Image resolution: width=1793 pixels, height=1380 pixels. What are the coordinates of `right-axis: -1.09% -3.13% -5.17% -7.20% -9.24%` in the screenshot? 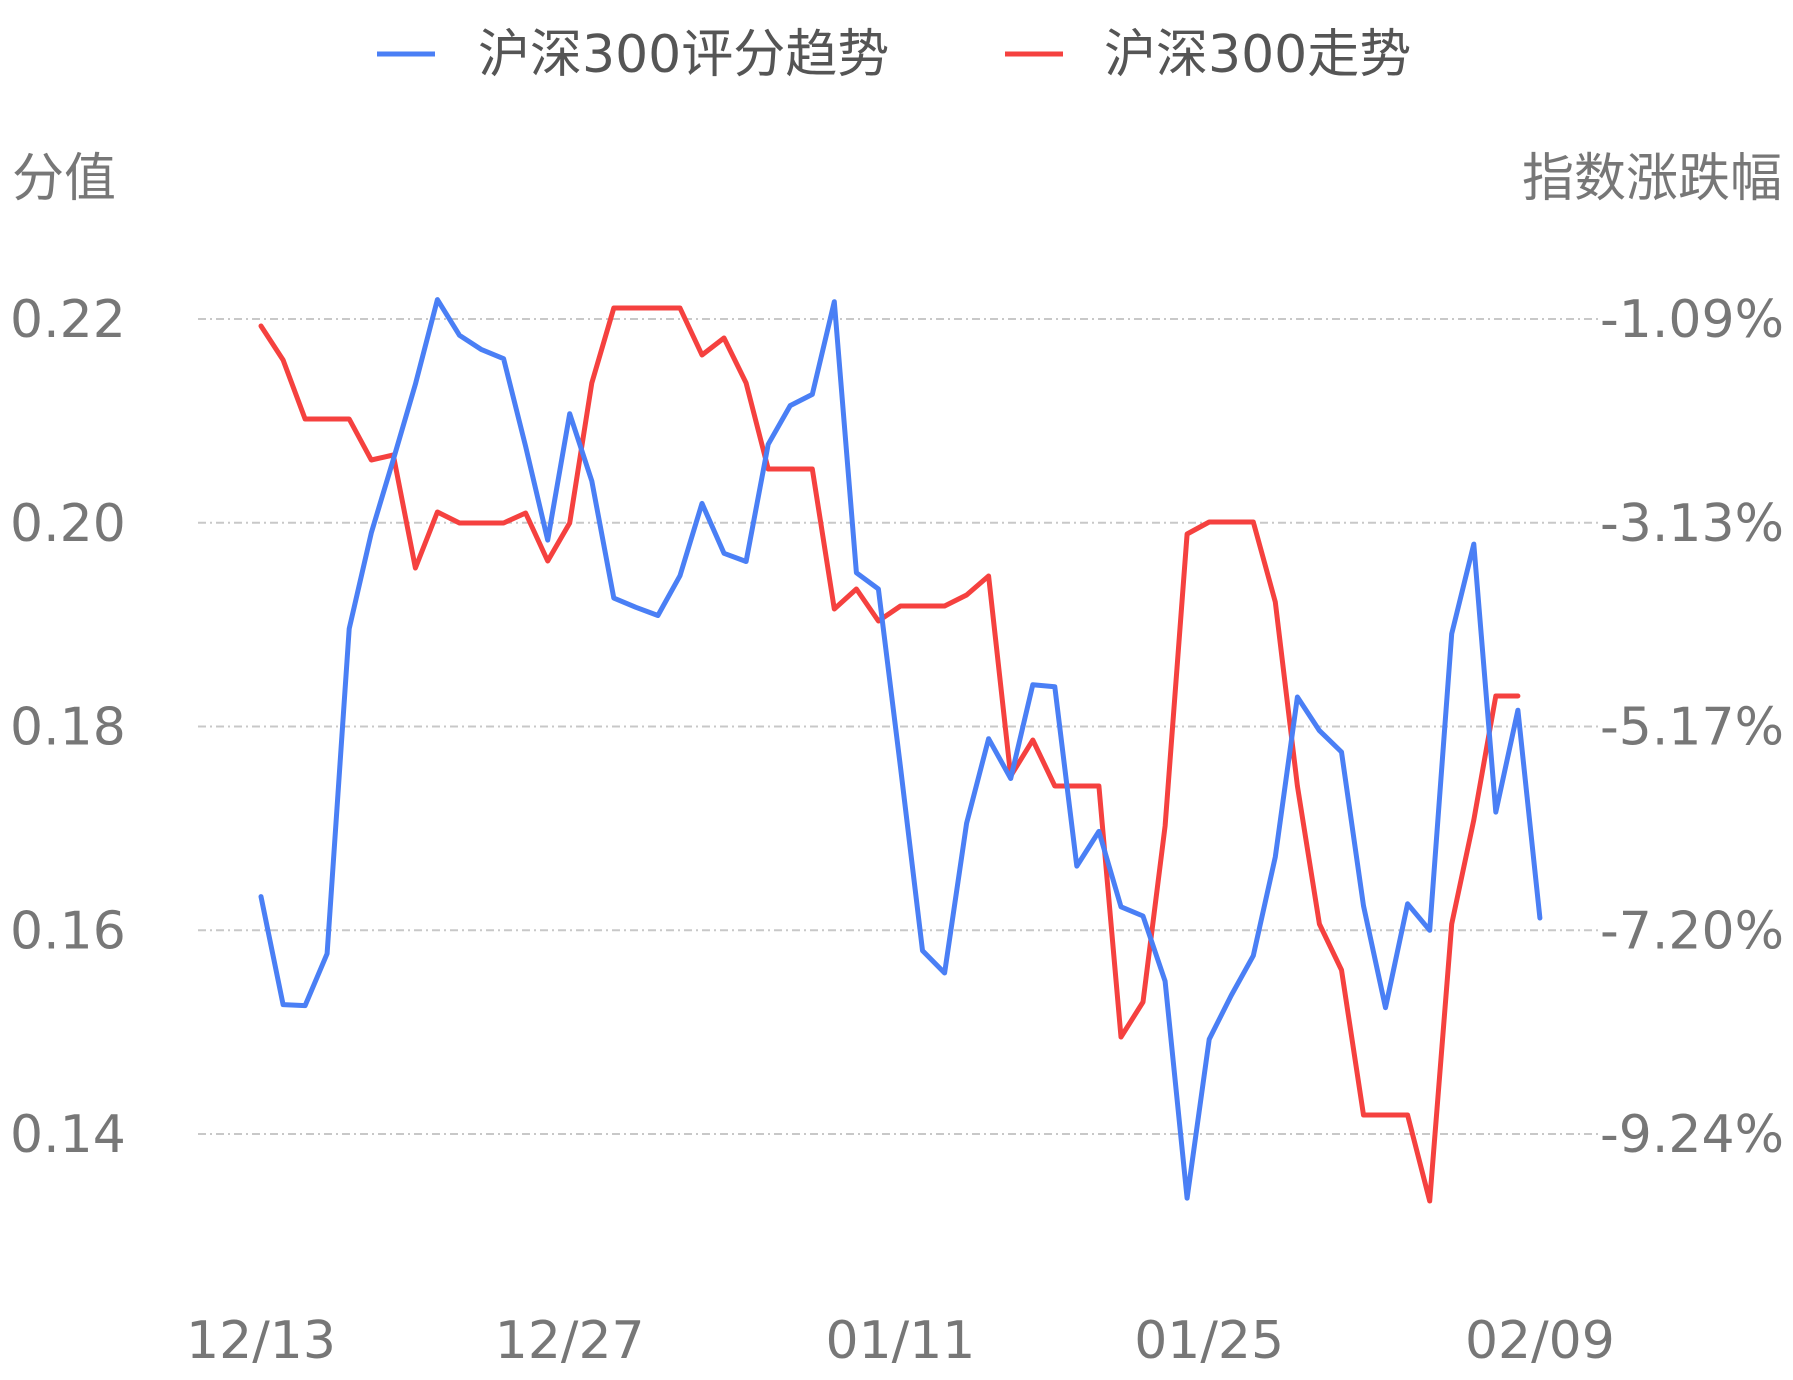 It's located at (1692, 727).